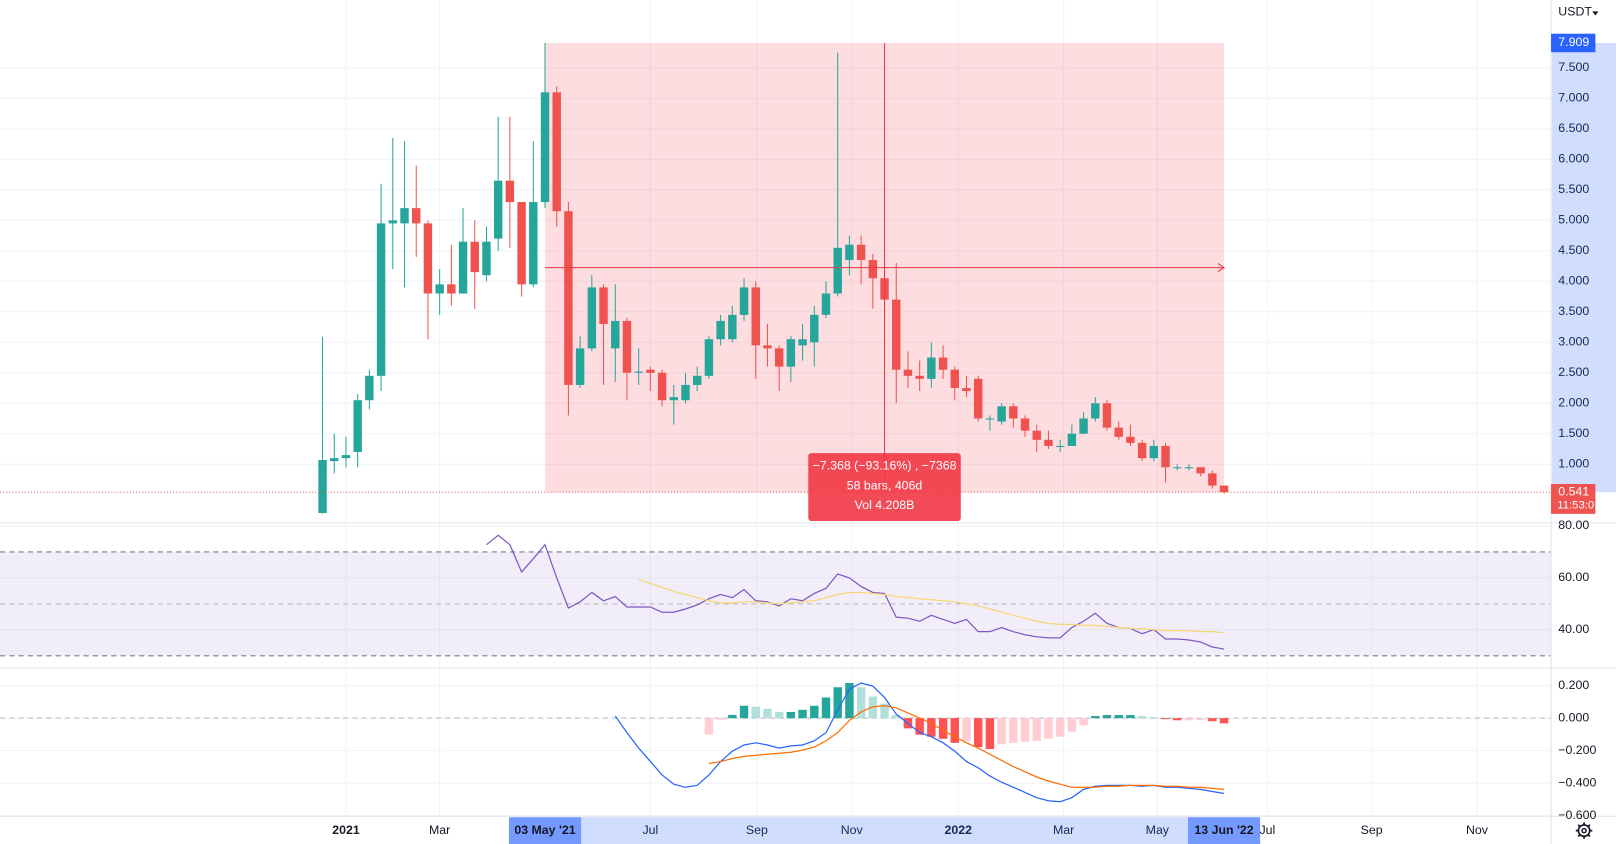 The width and height of the screenshot is (1616, 844). Describe the element at coordinates (1573, 159) in the screenshot. I see `y-tick-label: 6.000` at that location.